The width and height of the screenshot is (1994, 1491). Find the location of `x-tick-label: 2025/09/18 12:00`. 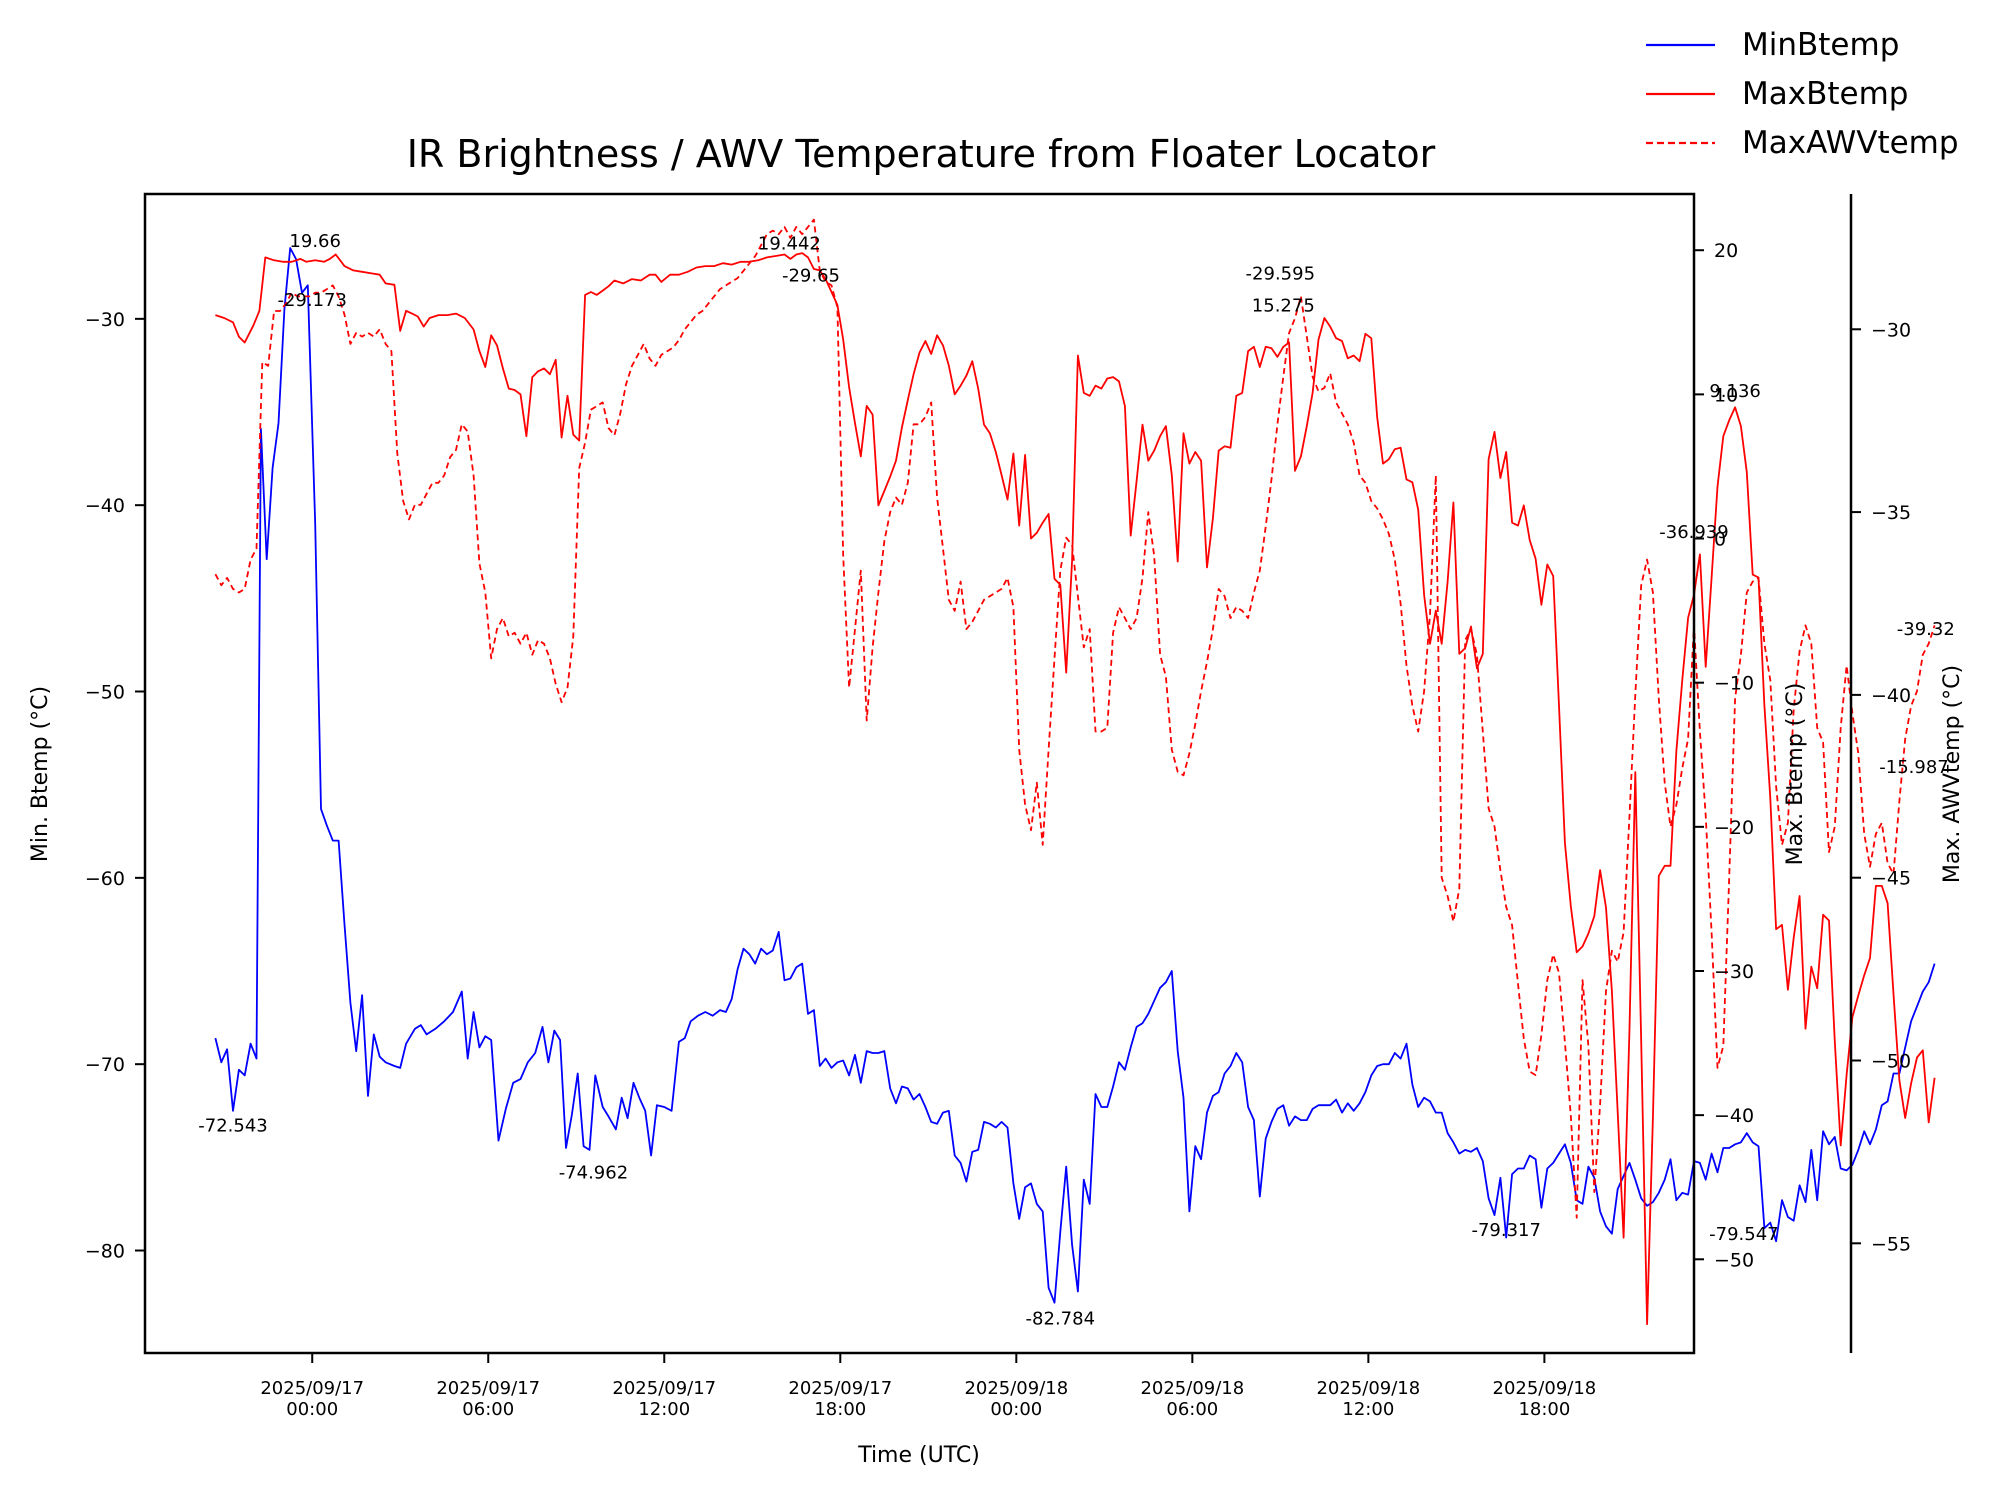

x-tick-label: 2025/09/18 12:00 is located at coordinates (1368, 1399).